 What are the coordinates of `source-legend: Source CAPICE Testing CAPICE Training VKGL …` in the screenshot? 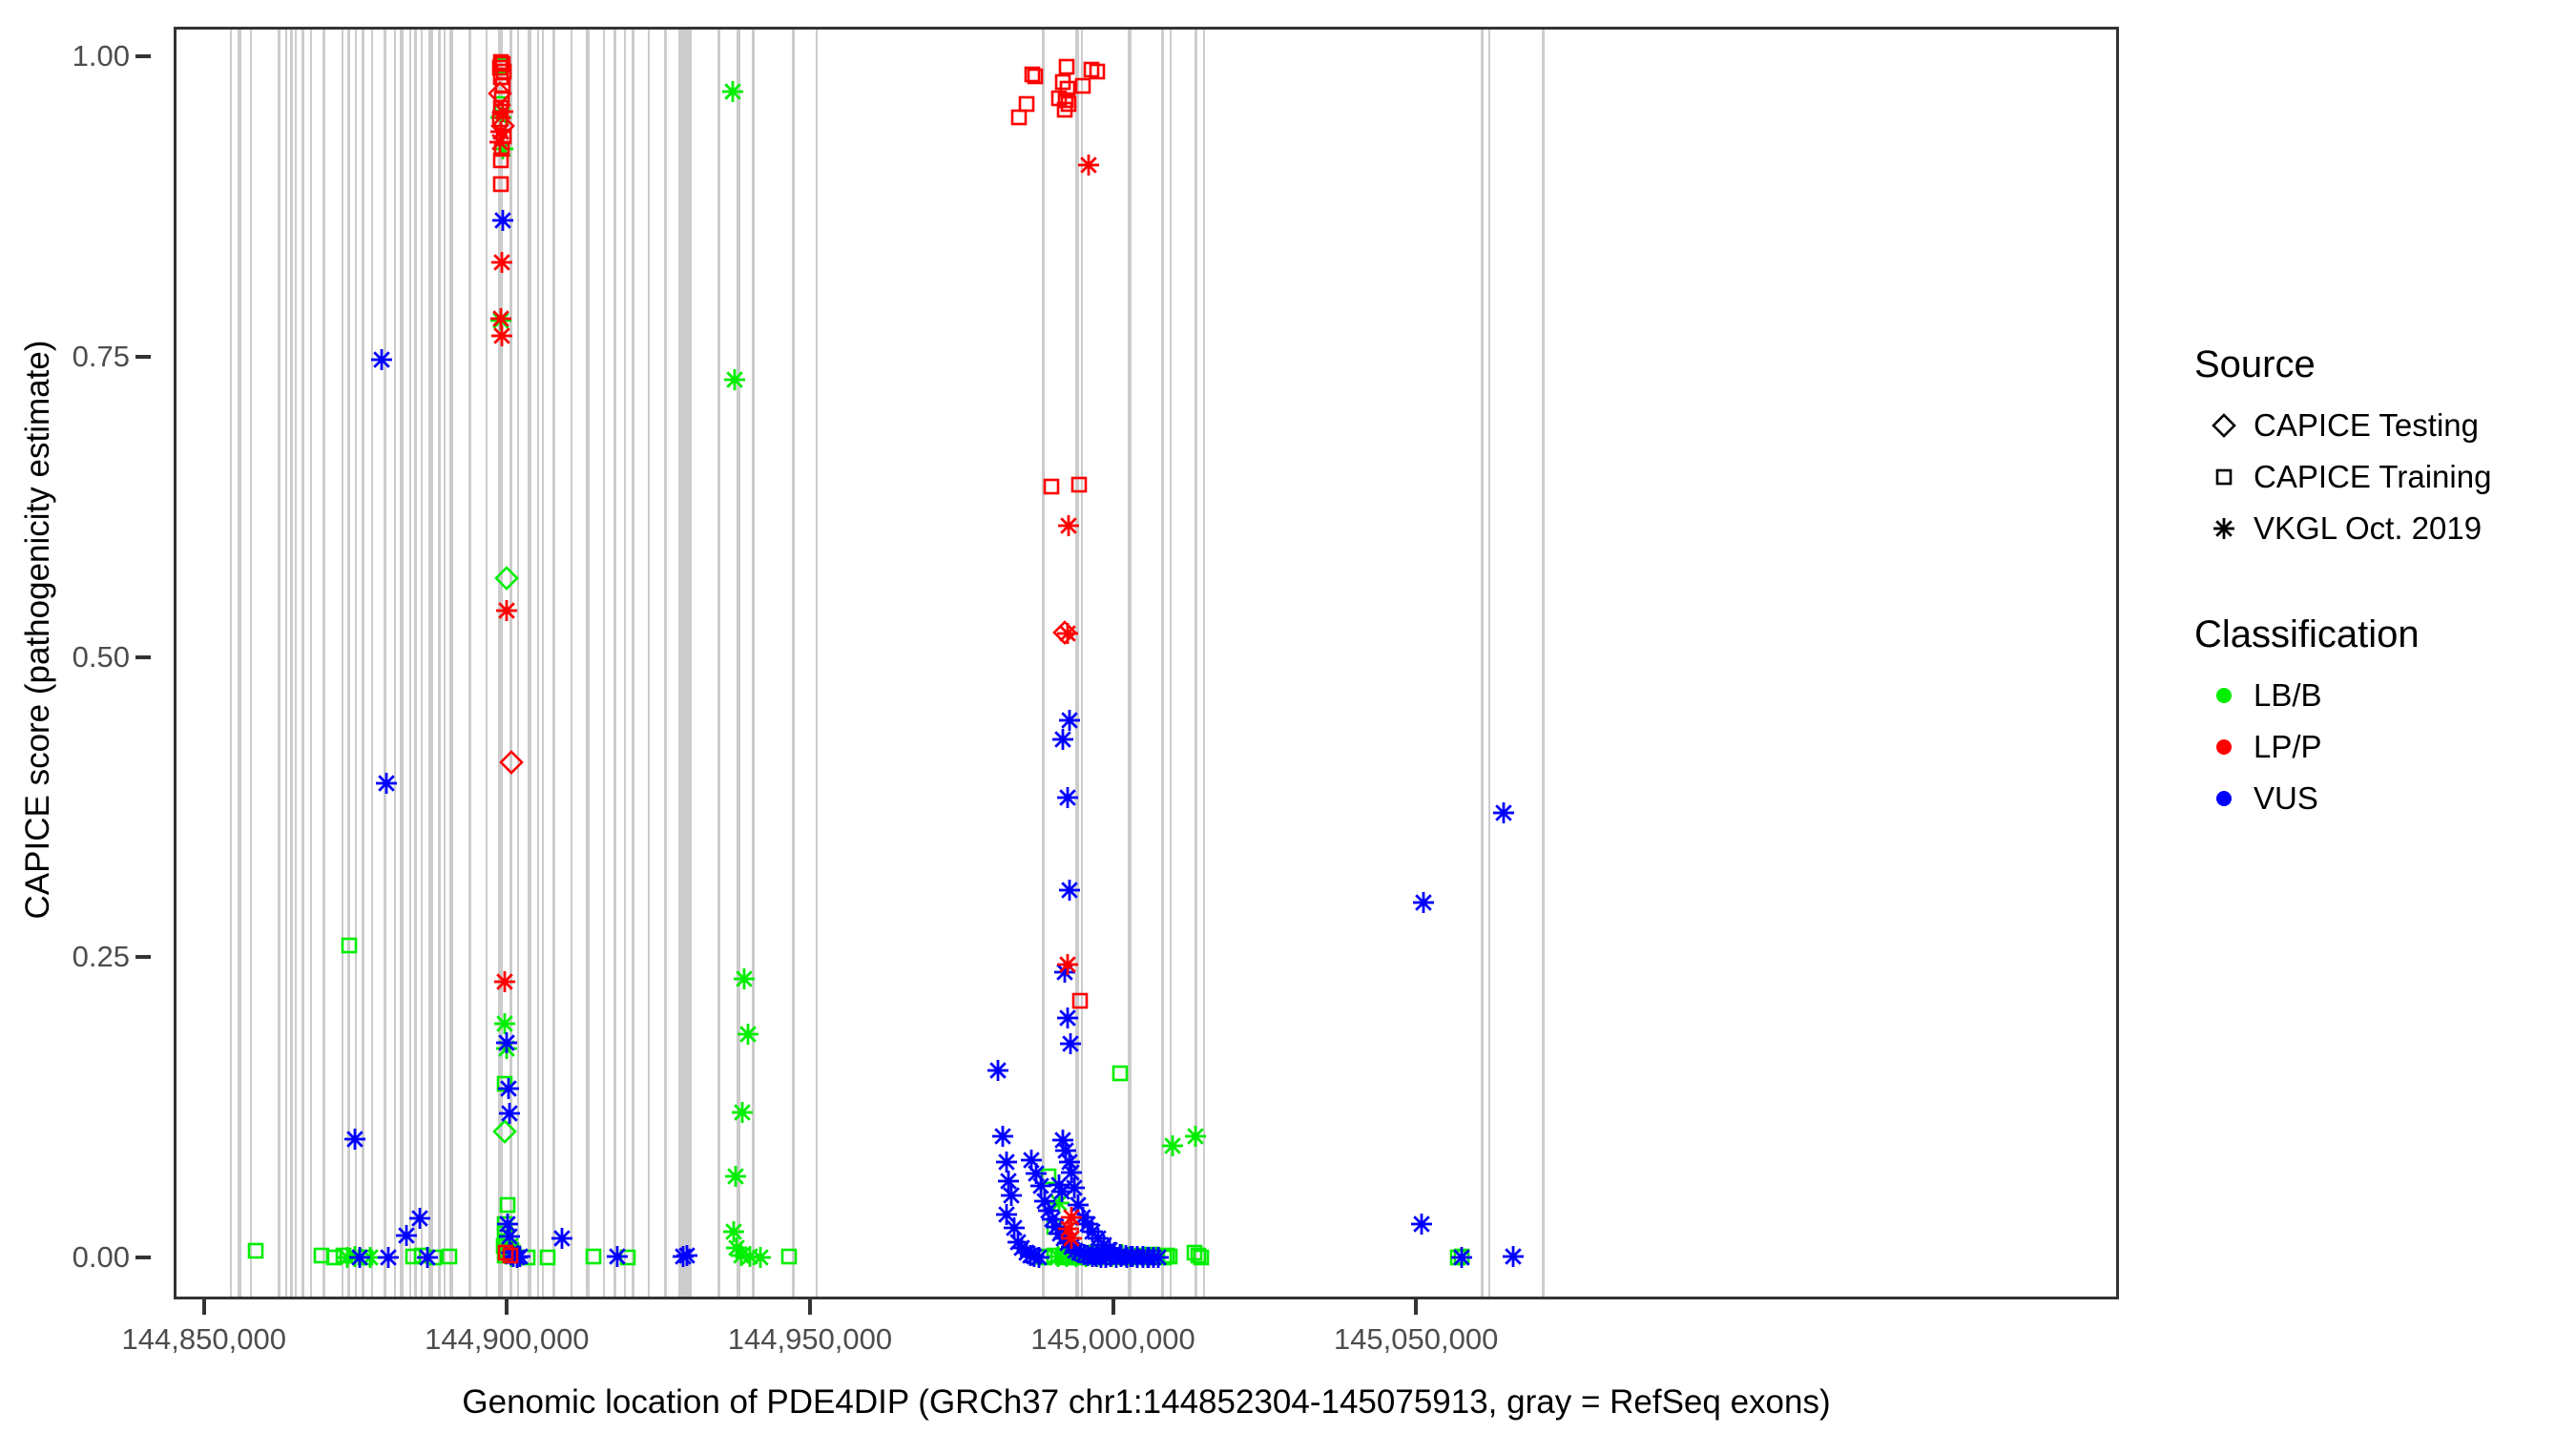 It's located at (2385, 449).